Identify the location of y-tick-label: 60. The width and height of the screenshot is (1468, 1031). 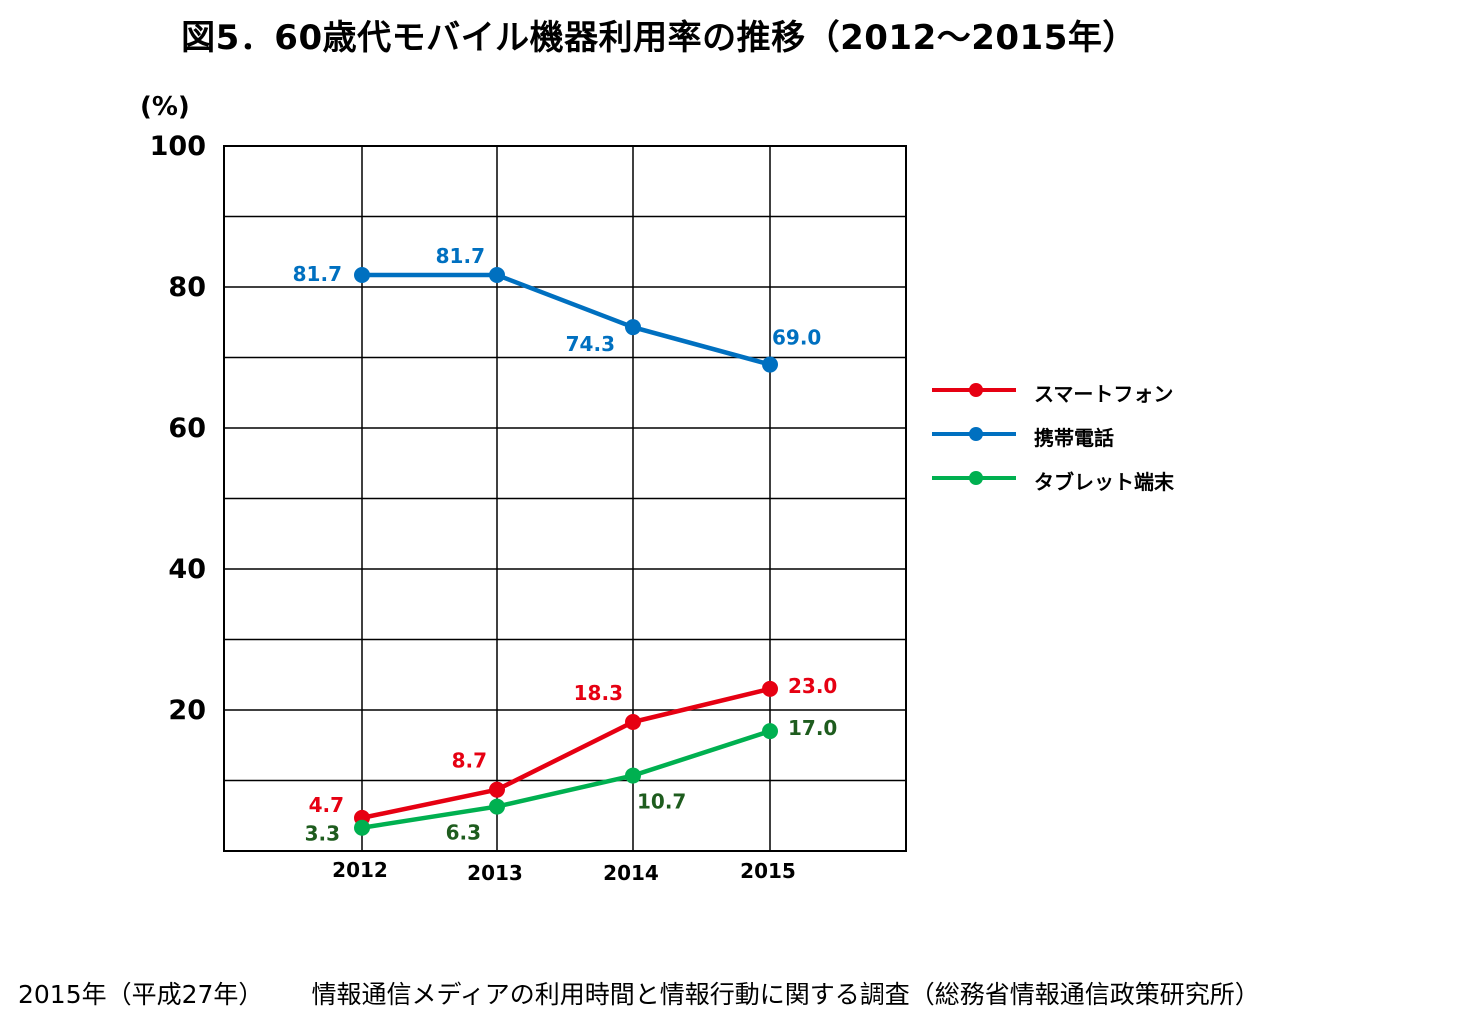
(187, 428).